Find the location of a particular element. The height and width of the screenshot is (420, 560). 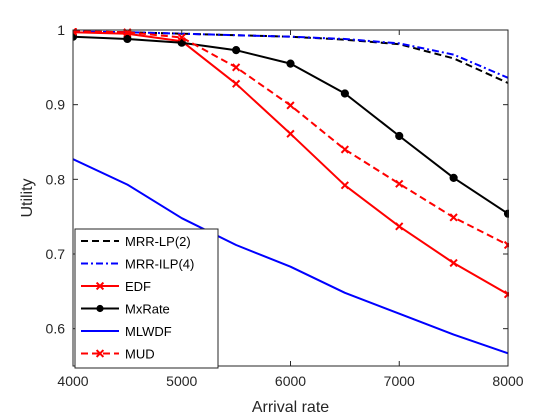

y-tick-label: 0.6 is located at coordinates (56, 329).